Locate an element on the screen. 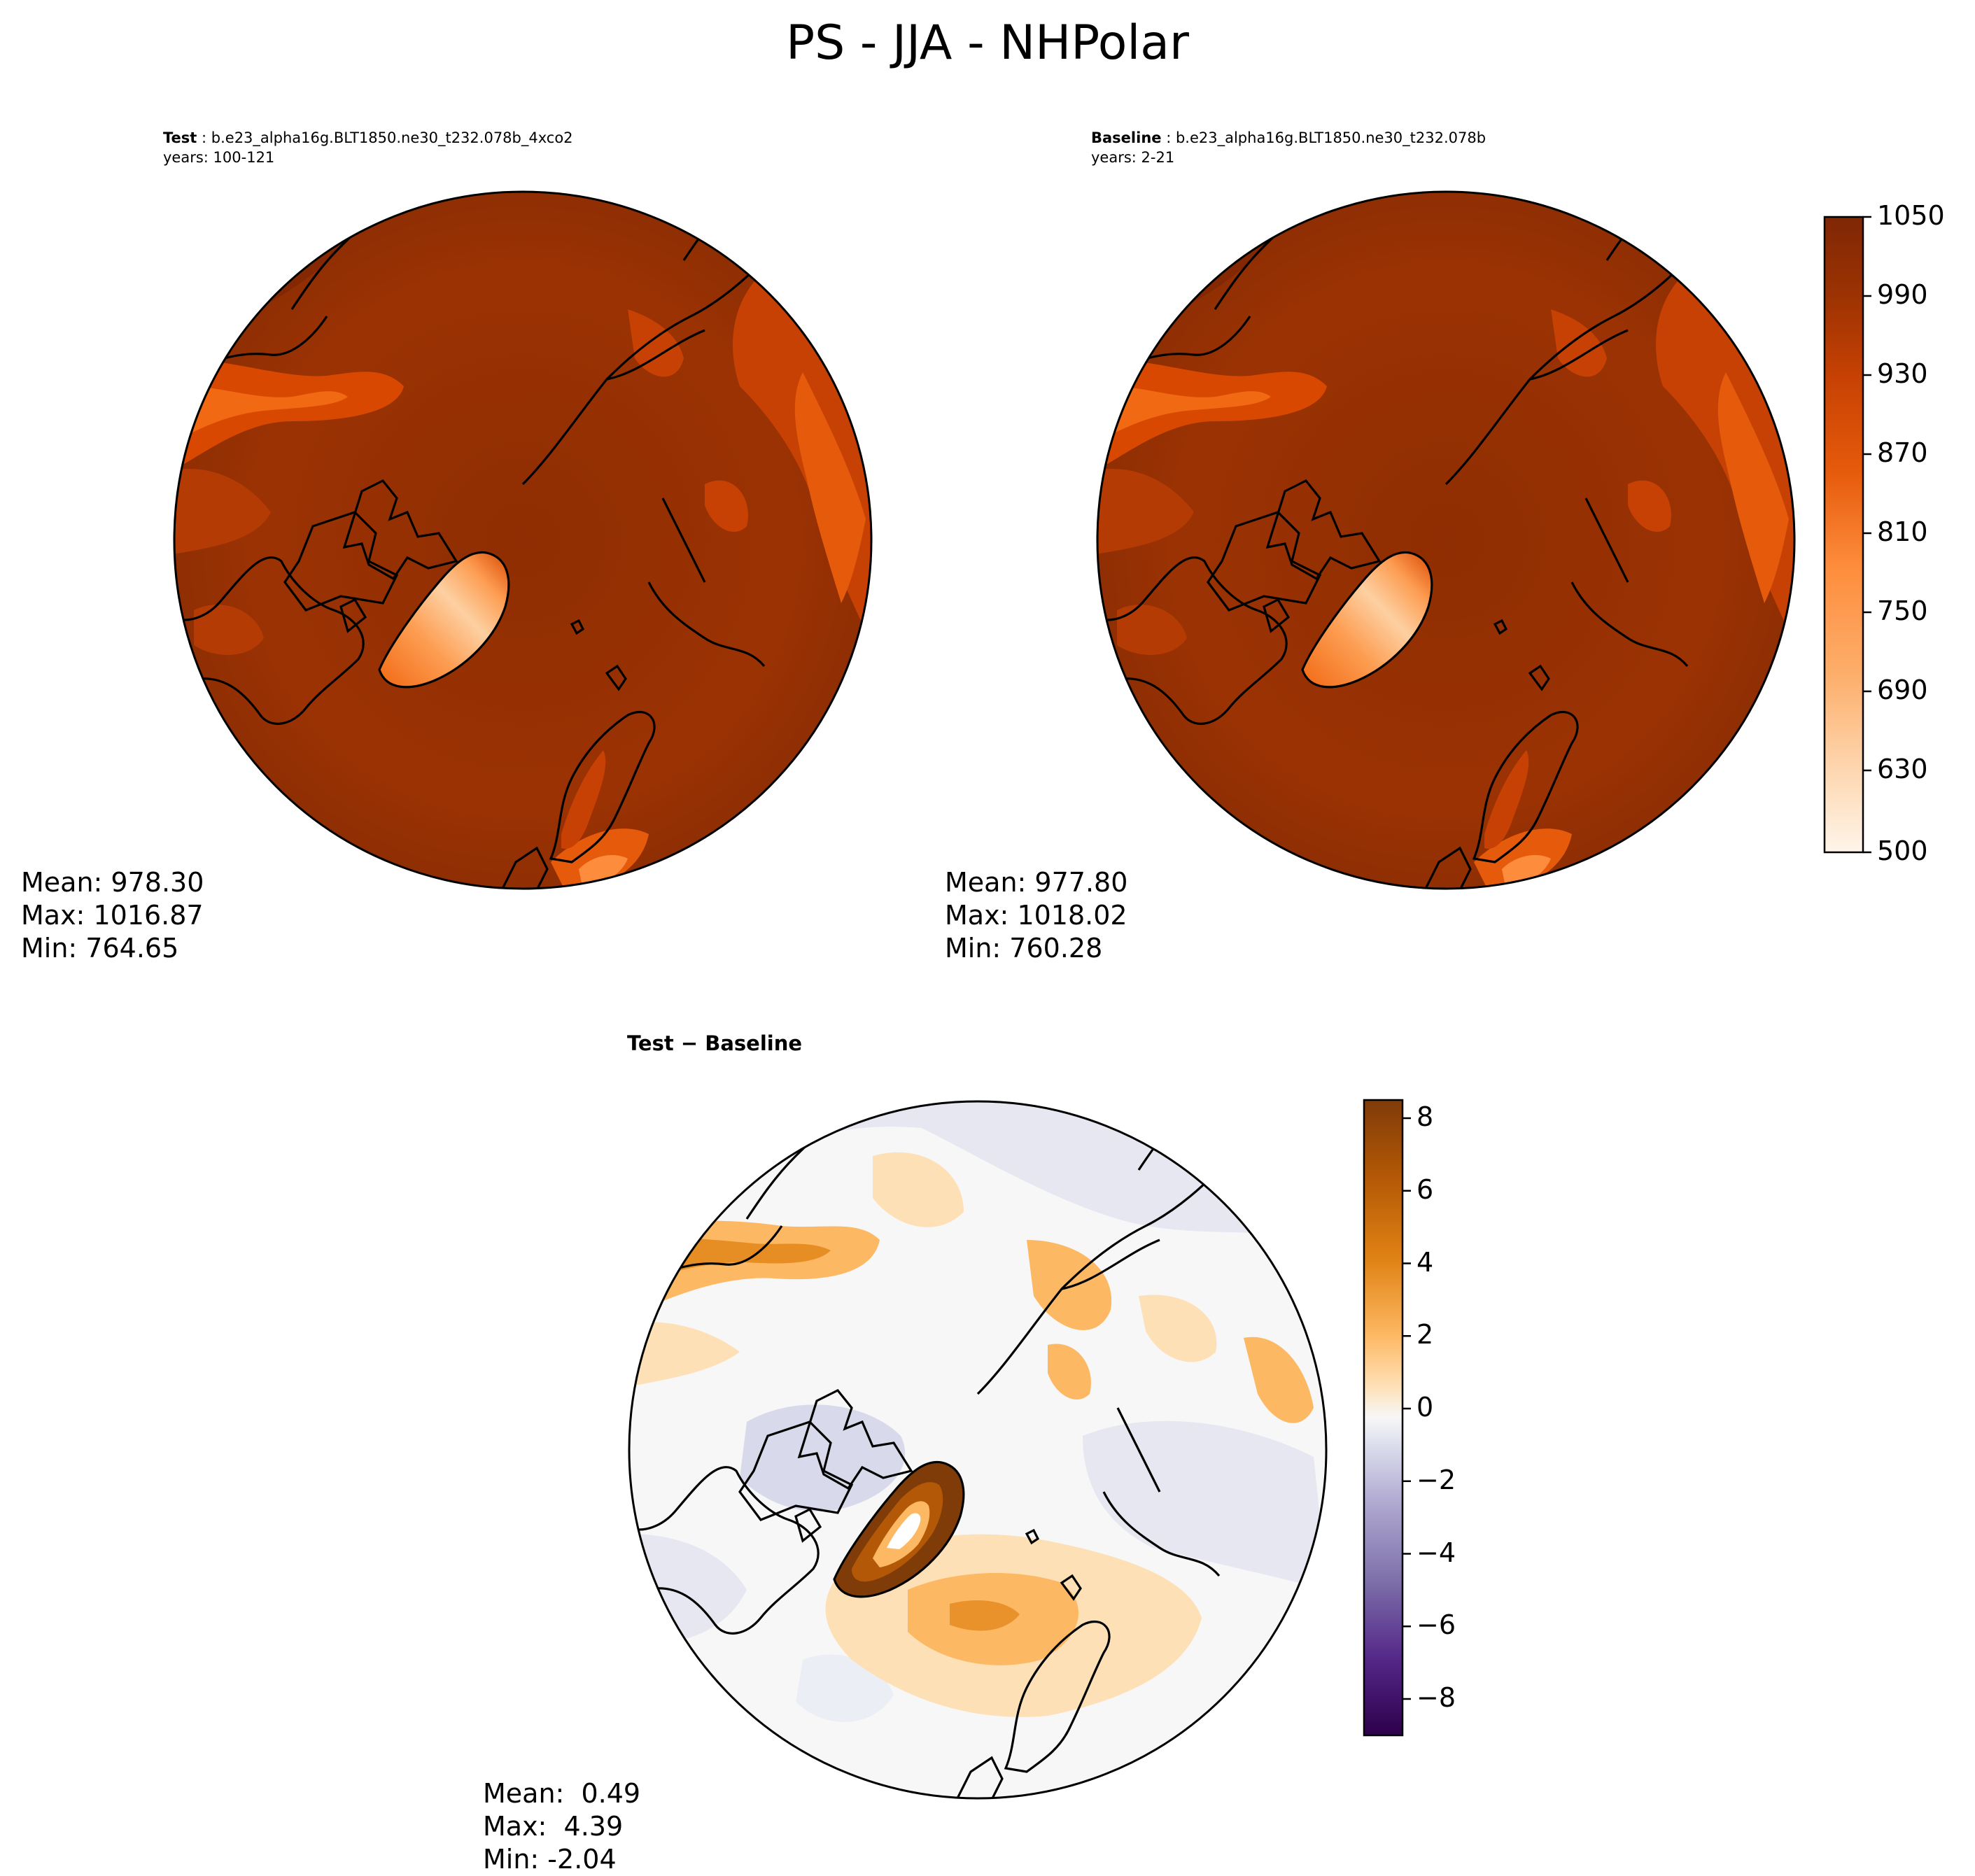 The height and width of the screenshot is (1876, 1975). difference-colorbar-tick-label: 6 is located at coordinates (1425, 1189).